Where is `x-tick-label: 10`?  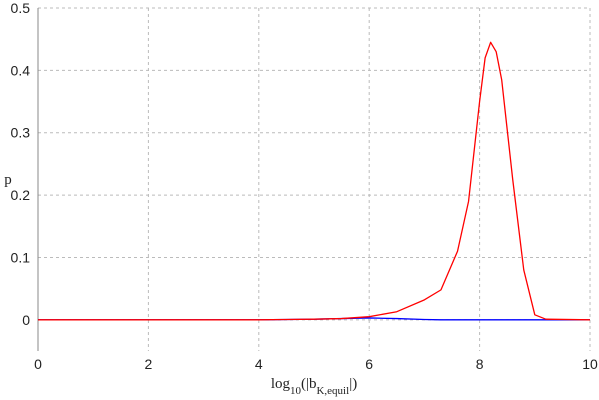
x-tick-label: 10 is located at coordinates (590, 364).